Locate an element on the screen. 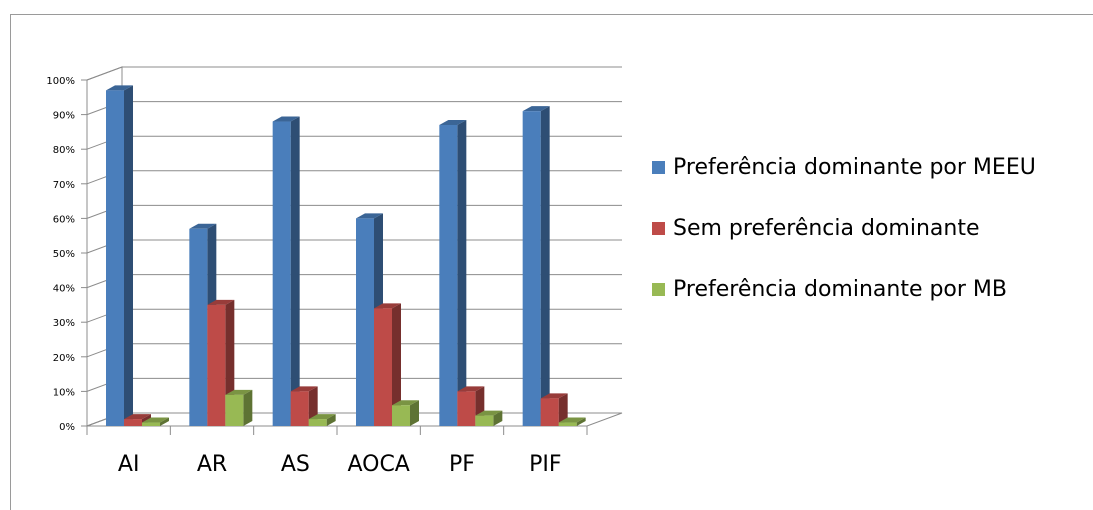 This screenshot has width=1093, height=510. y-axis-ticks: 0% 10% 20% 30% 40% 50% 60% 70% 80% 90% 100% is located at coordinates (66, 254).